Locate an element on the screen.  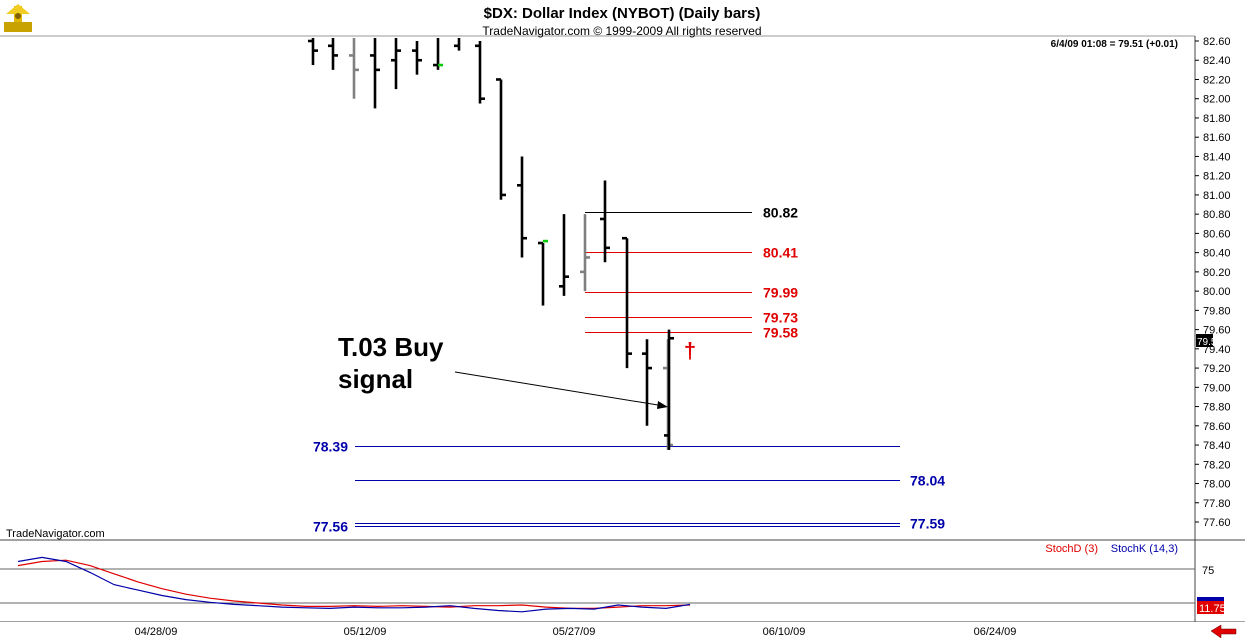
price-tick-label: 78.20 is located at coordinates (1217, 465).